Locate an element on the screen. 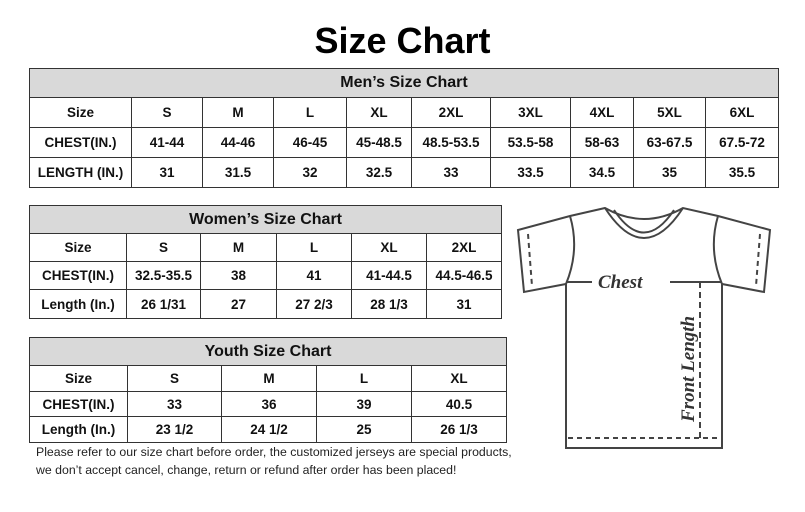 This screenshot has width=805, height=512. table-row: Size S M L XL 2XL 3XL 4XL 5XL 6XL is located at coordinates (404, 112).